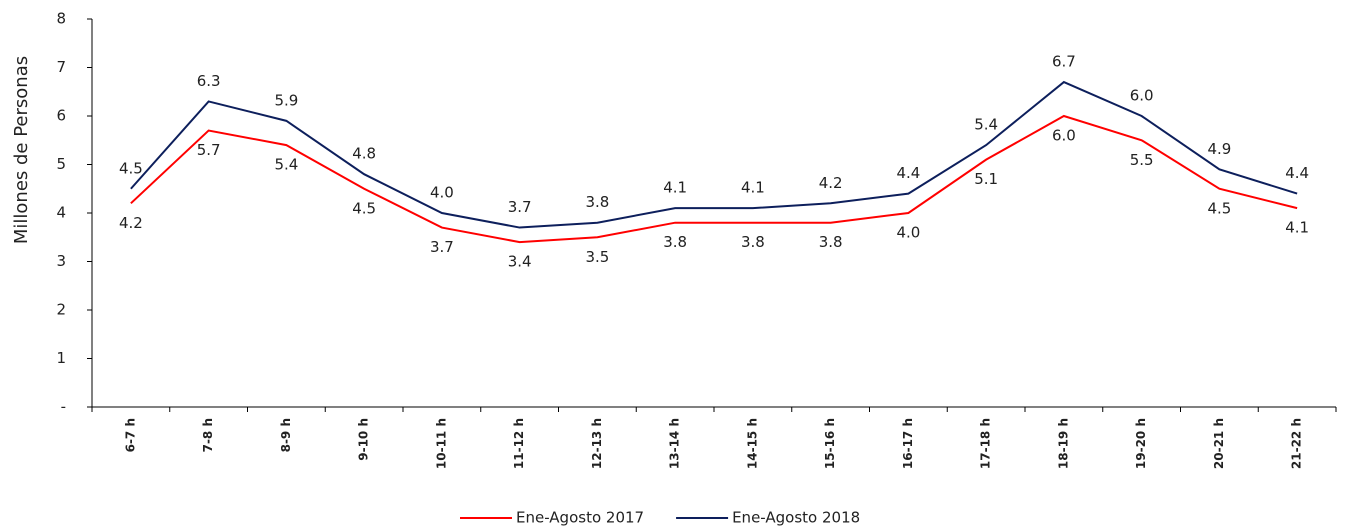  Describe the element at coordinates (908, 443) in the screenshot. I see `x-tick-label: 16-17 h` at that location.